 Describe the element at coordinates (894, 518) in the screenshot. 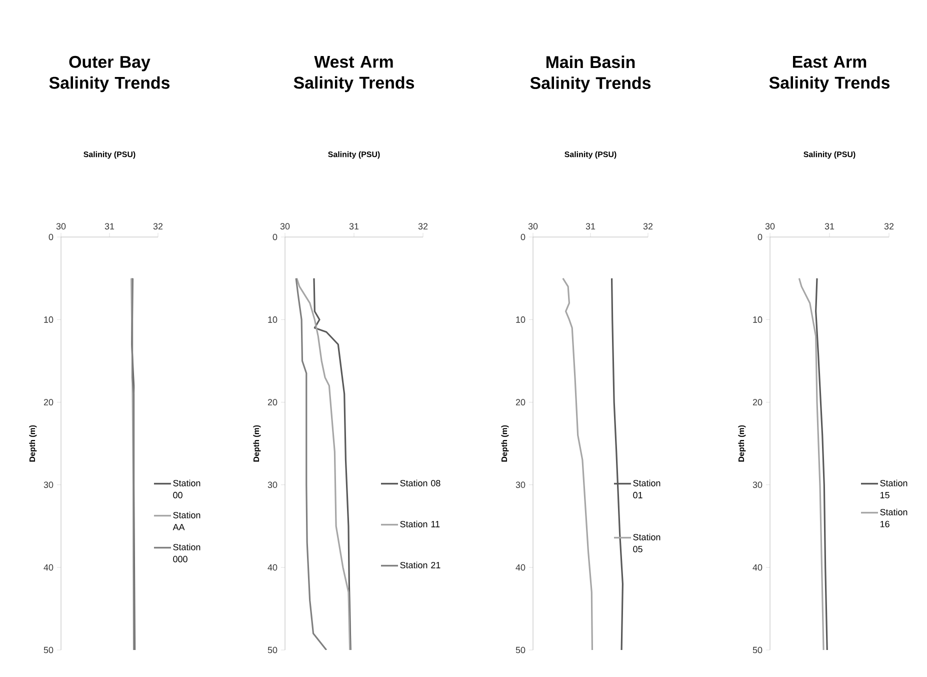

I see `legend-label: Station 16` at that location.